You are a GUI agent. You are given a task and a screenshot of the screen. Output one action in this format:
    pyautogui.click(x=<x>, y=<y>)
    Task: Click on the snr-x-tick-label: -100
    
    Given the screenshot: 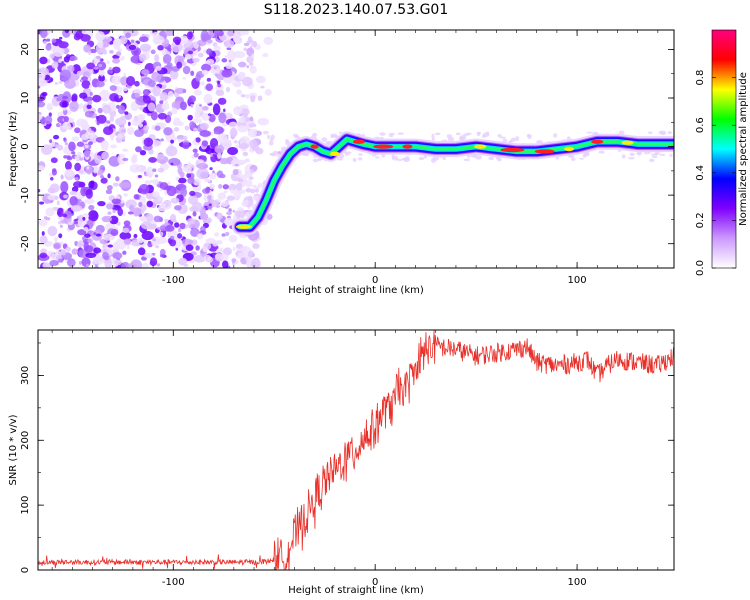 What is the action you would take?
    pyautogui.click(x=173, y=582)
    